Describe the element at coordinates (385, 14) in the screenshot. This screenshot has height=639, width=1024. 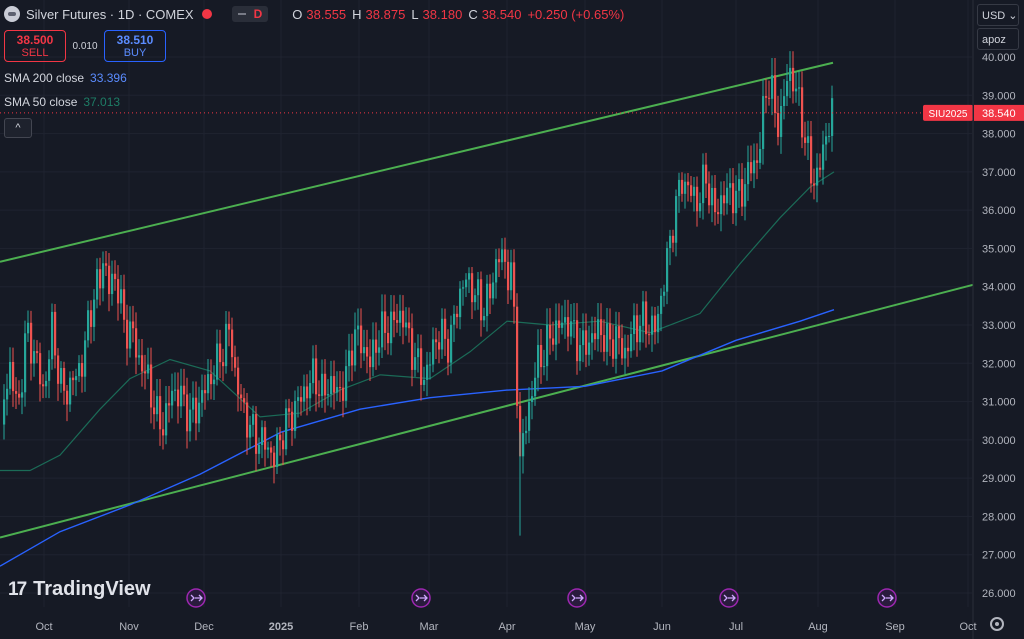
I see `high-value: 38.875` at that location.